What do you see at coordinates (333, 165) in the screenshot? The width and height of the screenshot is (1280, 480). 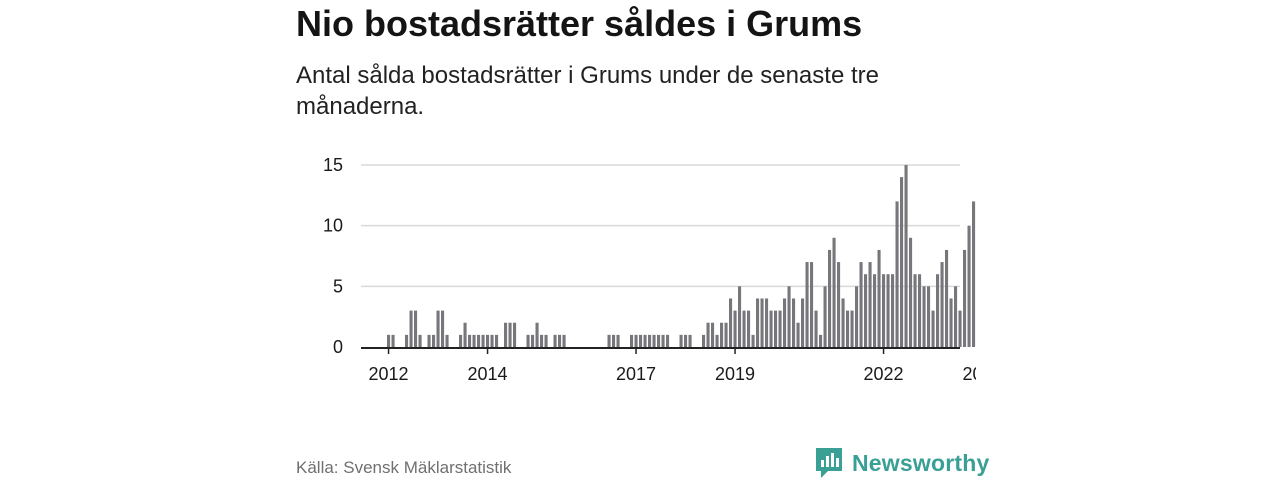 I see `y-tick-label: 15` at bounding box center [333, 165].